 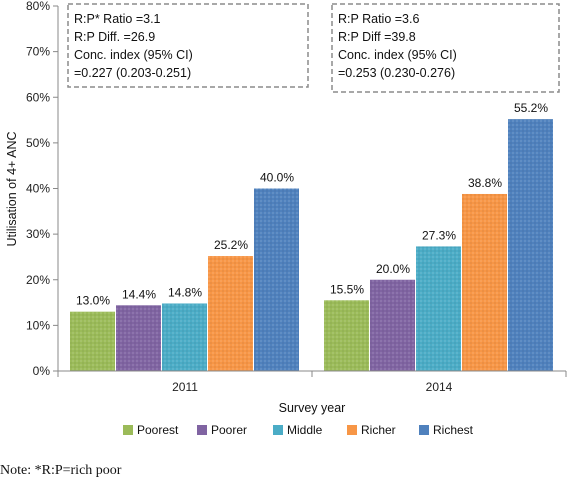 I want to click on bar-texture-richest-2014, so click(x=530, y=245).